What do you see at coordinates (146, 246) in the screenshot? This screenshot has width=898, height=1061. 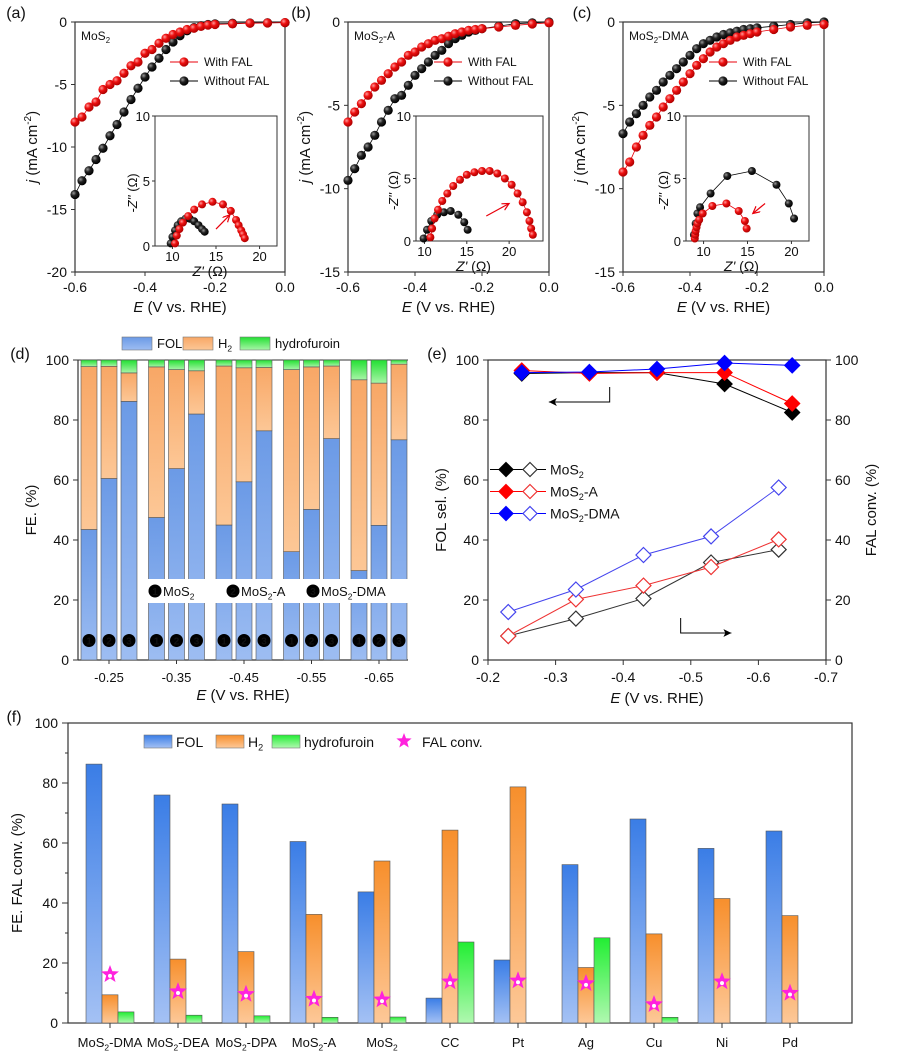 I see `inset-y-tick-label: 0` at bounding box center [146, 246].